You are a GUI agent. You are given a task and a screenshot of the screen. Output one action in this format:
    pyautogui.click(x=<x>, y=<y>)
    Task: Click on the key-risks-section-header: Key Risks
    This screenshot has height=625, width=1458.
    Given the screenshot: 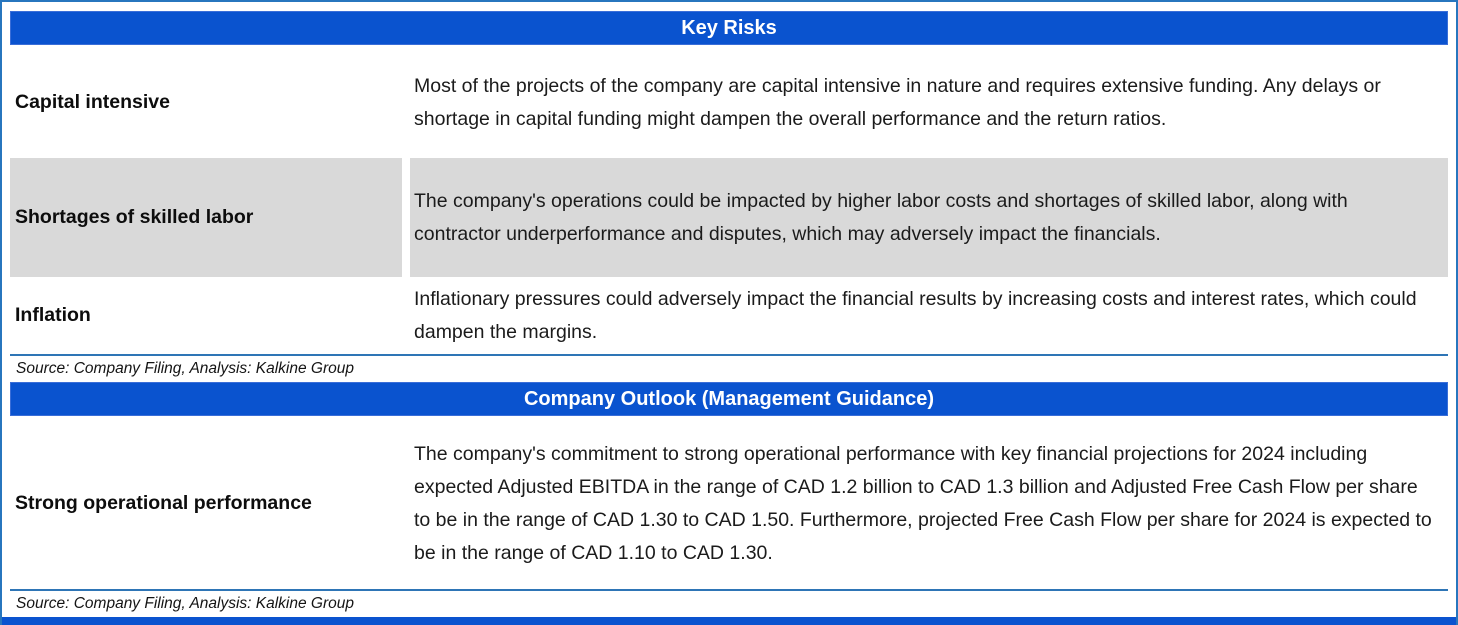 What is the action you would take?
    pyautogui.click(x=729, y=28)
    